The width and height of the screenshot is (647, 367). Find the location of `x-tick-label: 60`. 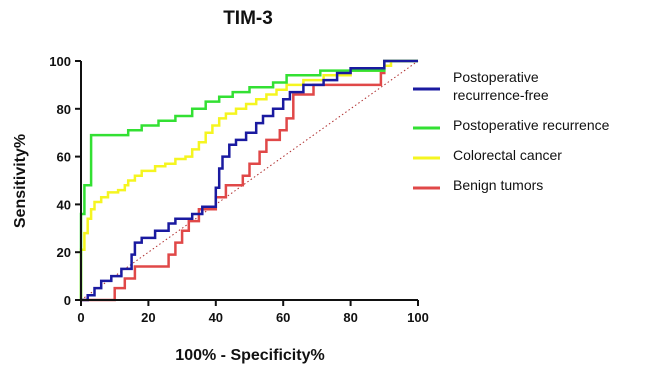

x-tick-label: 60 is located at coordinates (283, 317).